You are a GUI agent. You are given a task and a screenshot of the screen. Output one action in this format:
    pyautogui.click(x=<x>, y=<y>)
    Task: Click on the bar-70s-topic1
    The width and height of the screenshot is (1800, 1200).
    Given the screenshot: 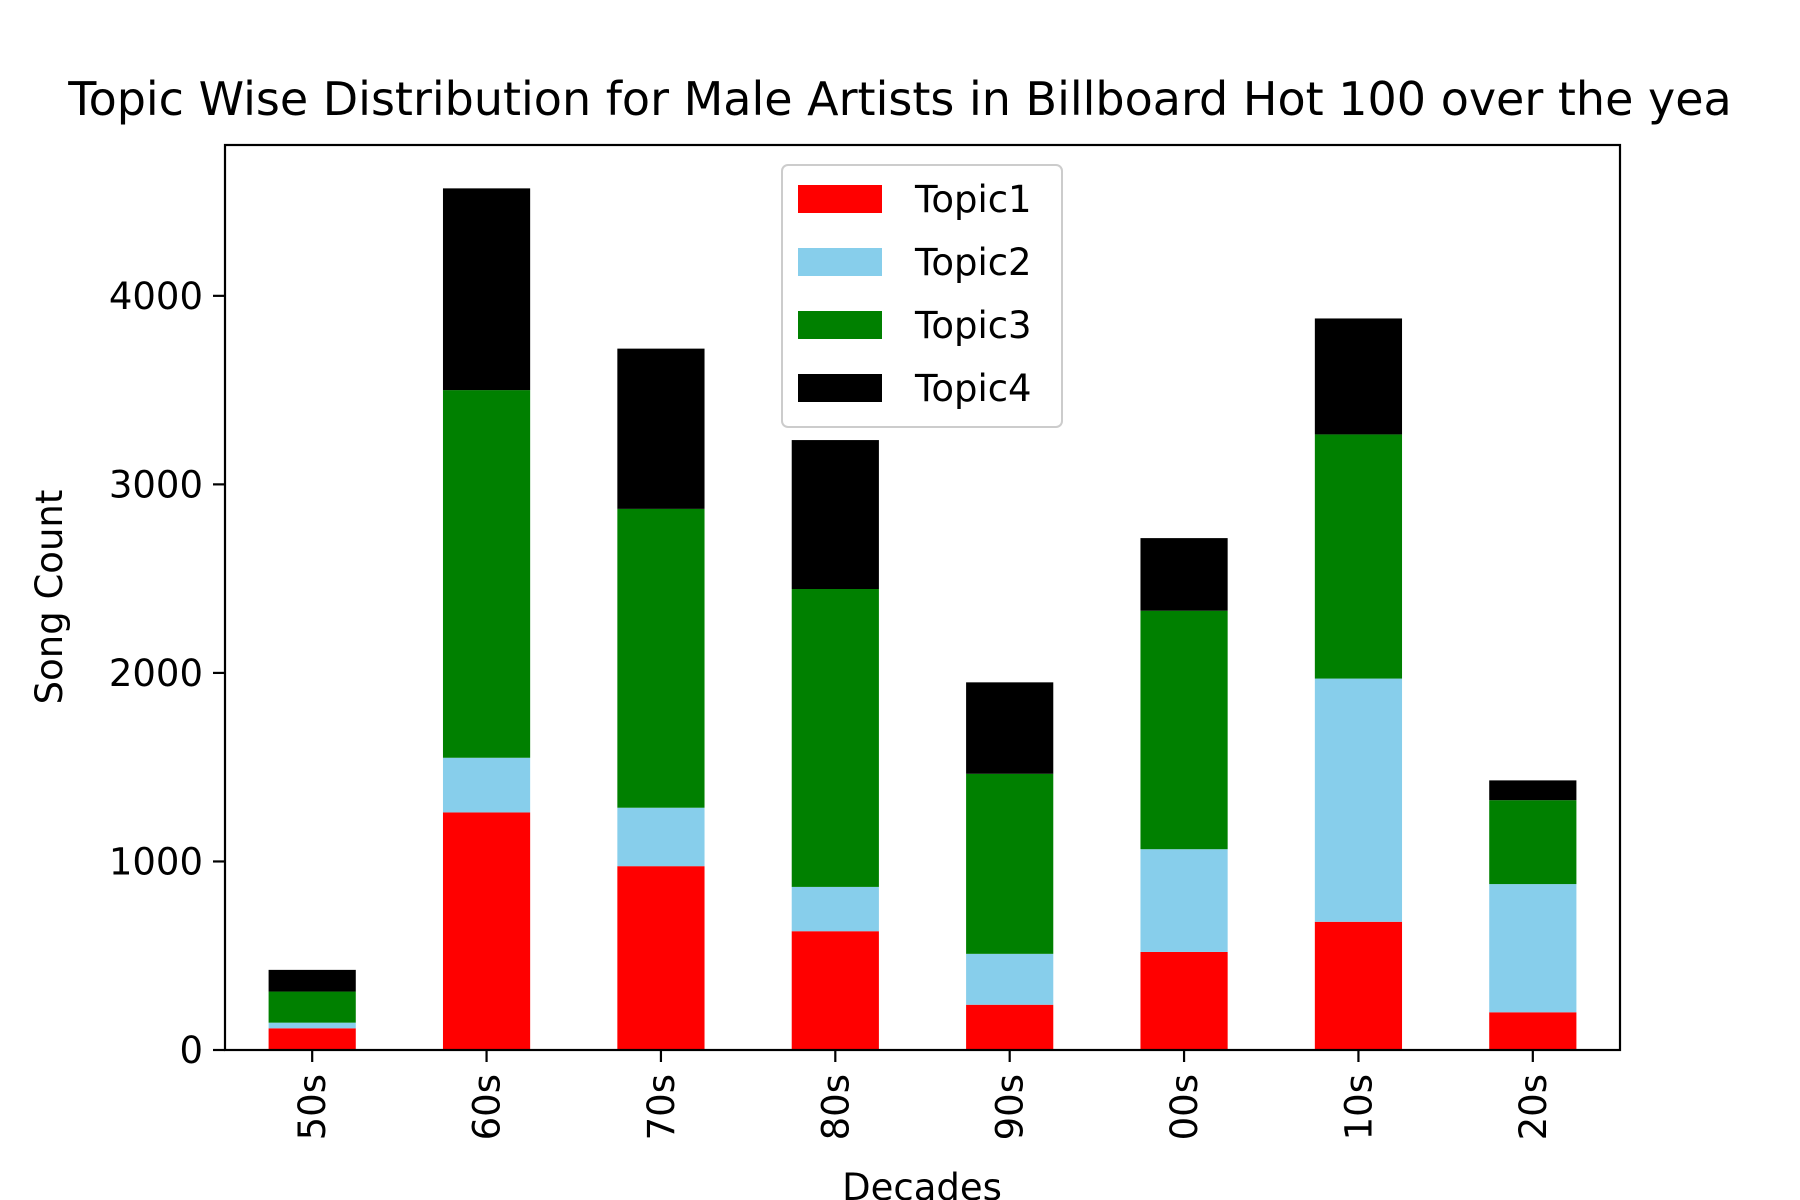 What is the action you would take?
    pyautogui.click(x=661, y=958)
    